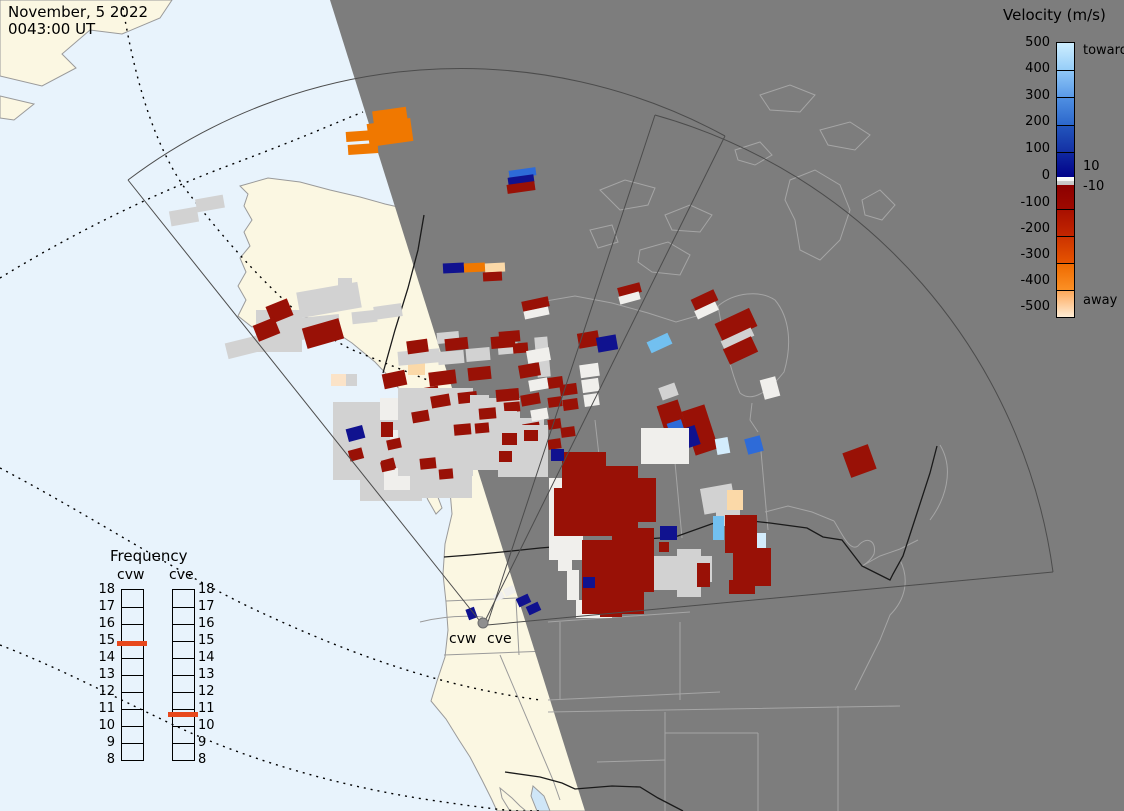 This screenshot has height=811, width=1124. Describe the element at coordinates (1035, 202) in the screenshot. I see `velocity-tick-label: -100` at that location.